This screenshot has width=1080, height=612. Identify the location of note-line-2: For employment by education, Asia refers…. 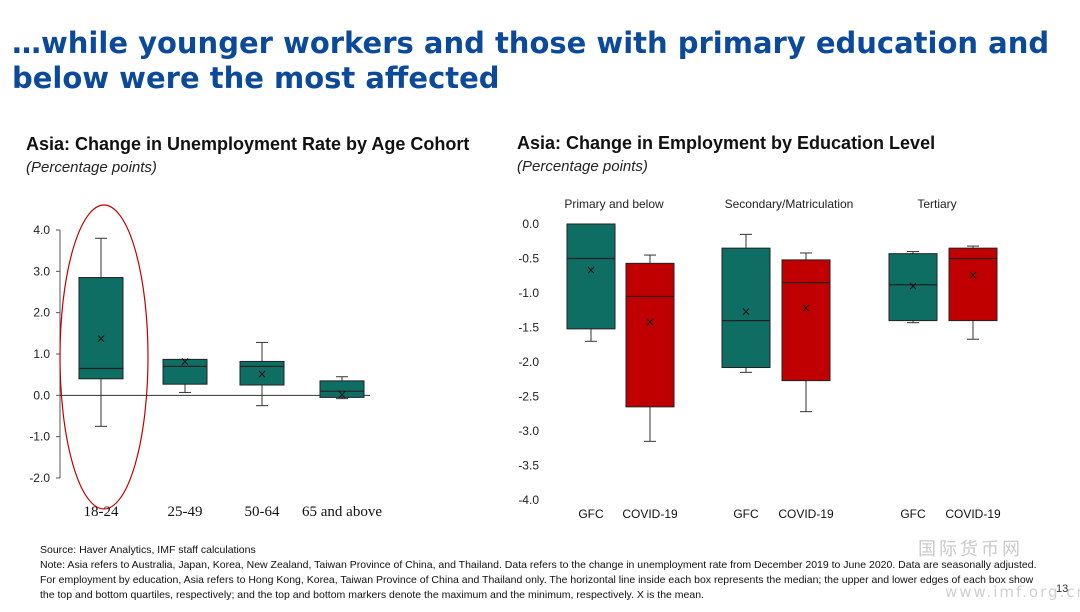
(537, 580).